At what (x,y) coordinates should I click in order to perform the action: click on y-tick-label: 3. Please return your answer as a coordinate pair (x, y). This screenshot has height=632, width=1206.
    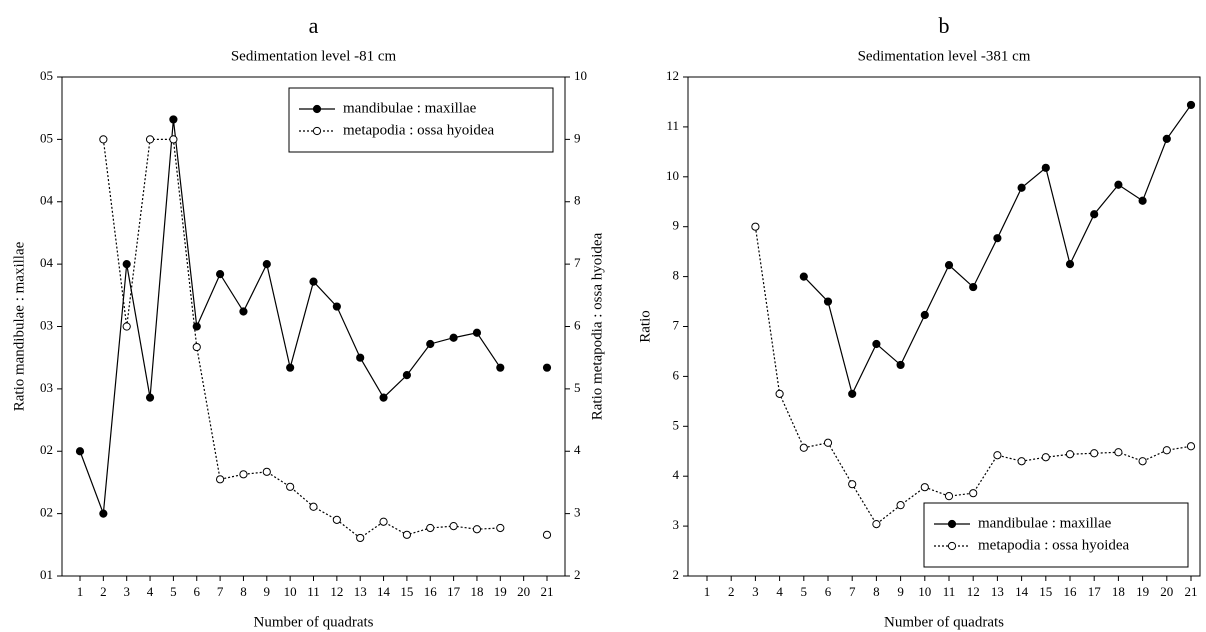
    Looking at the image, I should click on (676, 524).